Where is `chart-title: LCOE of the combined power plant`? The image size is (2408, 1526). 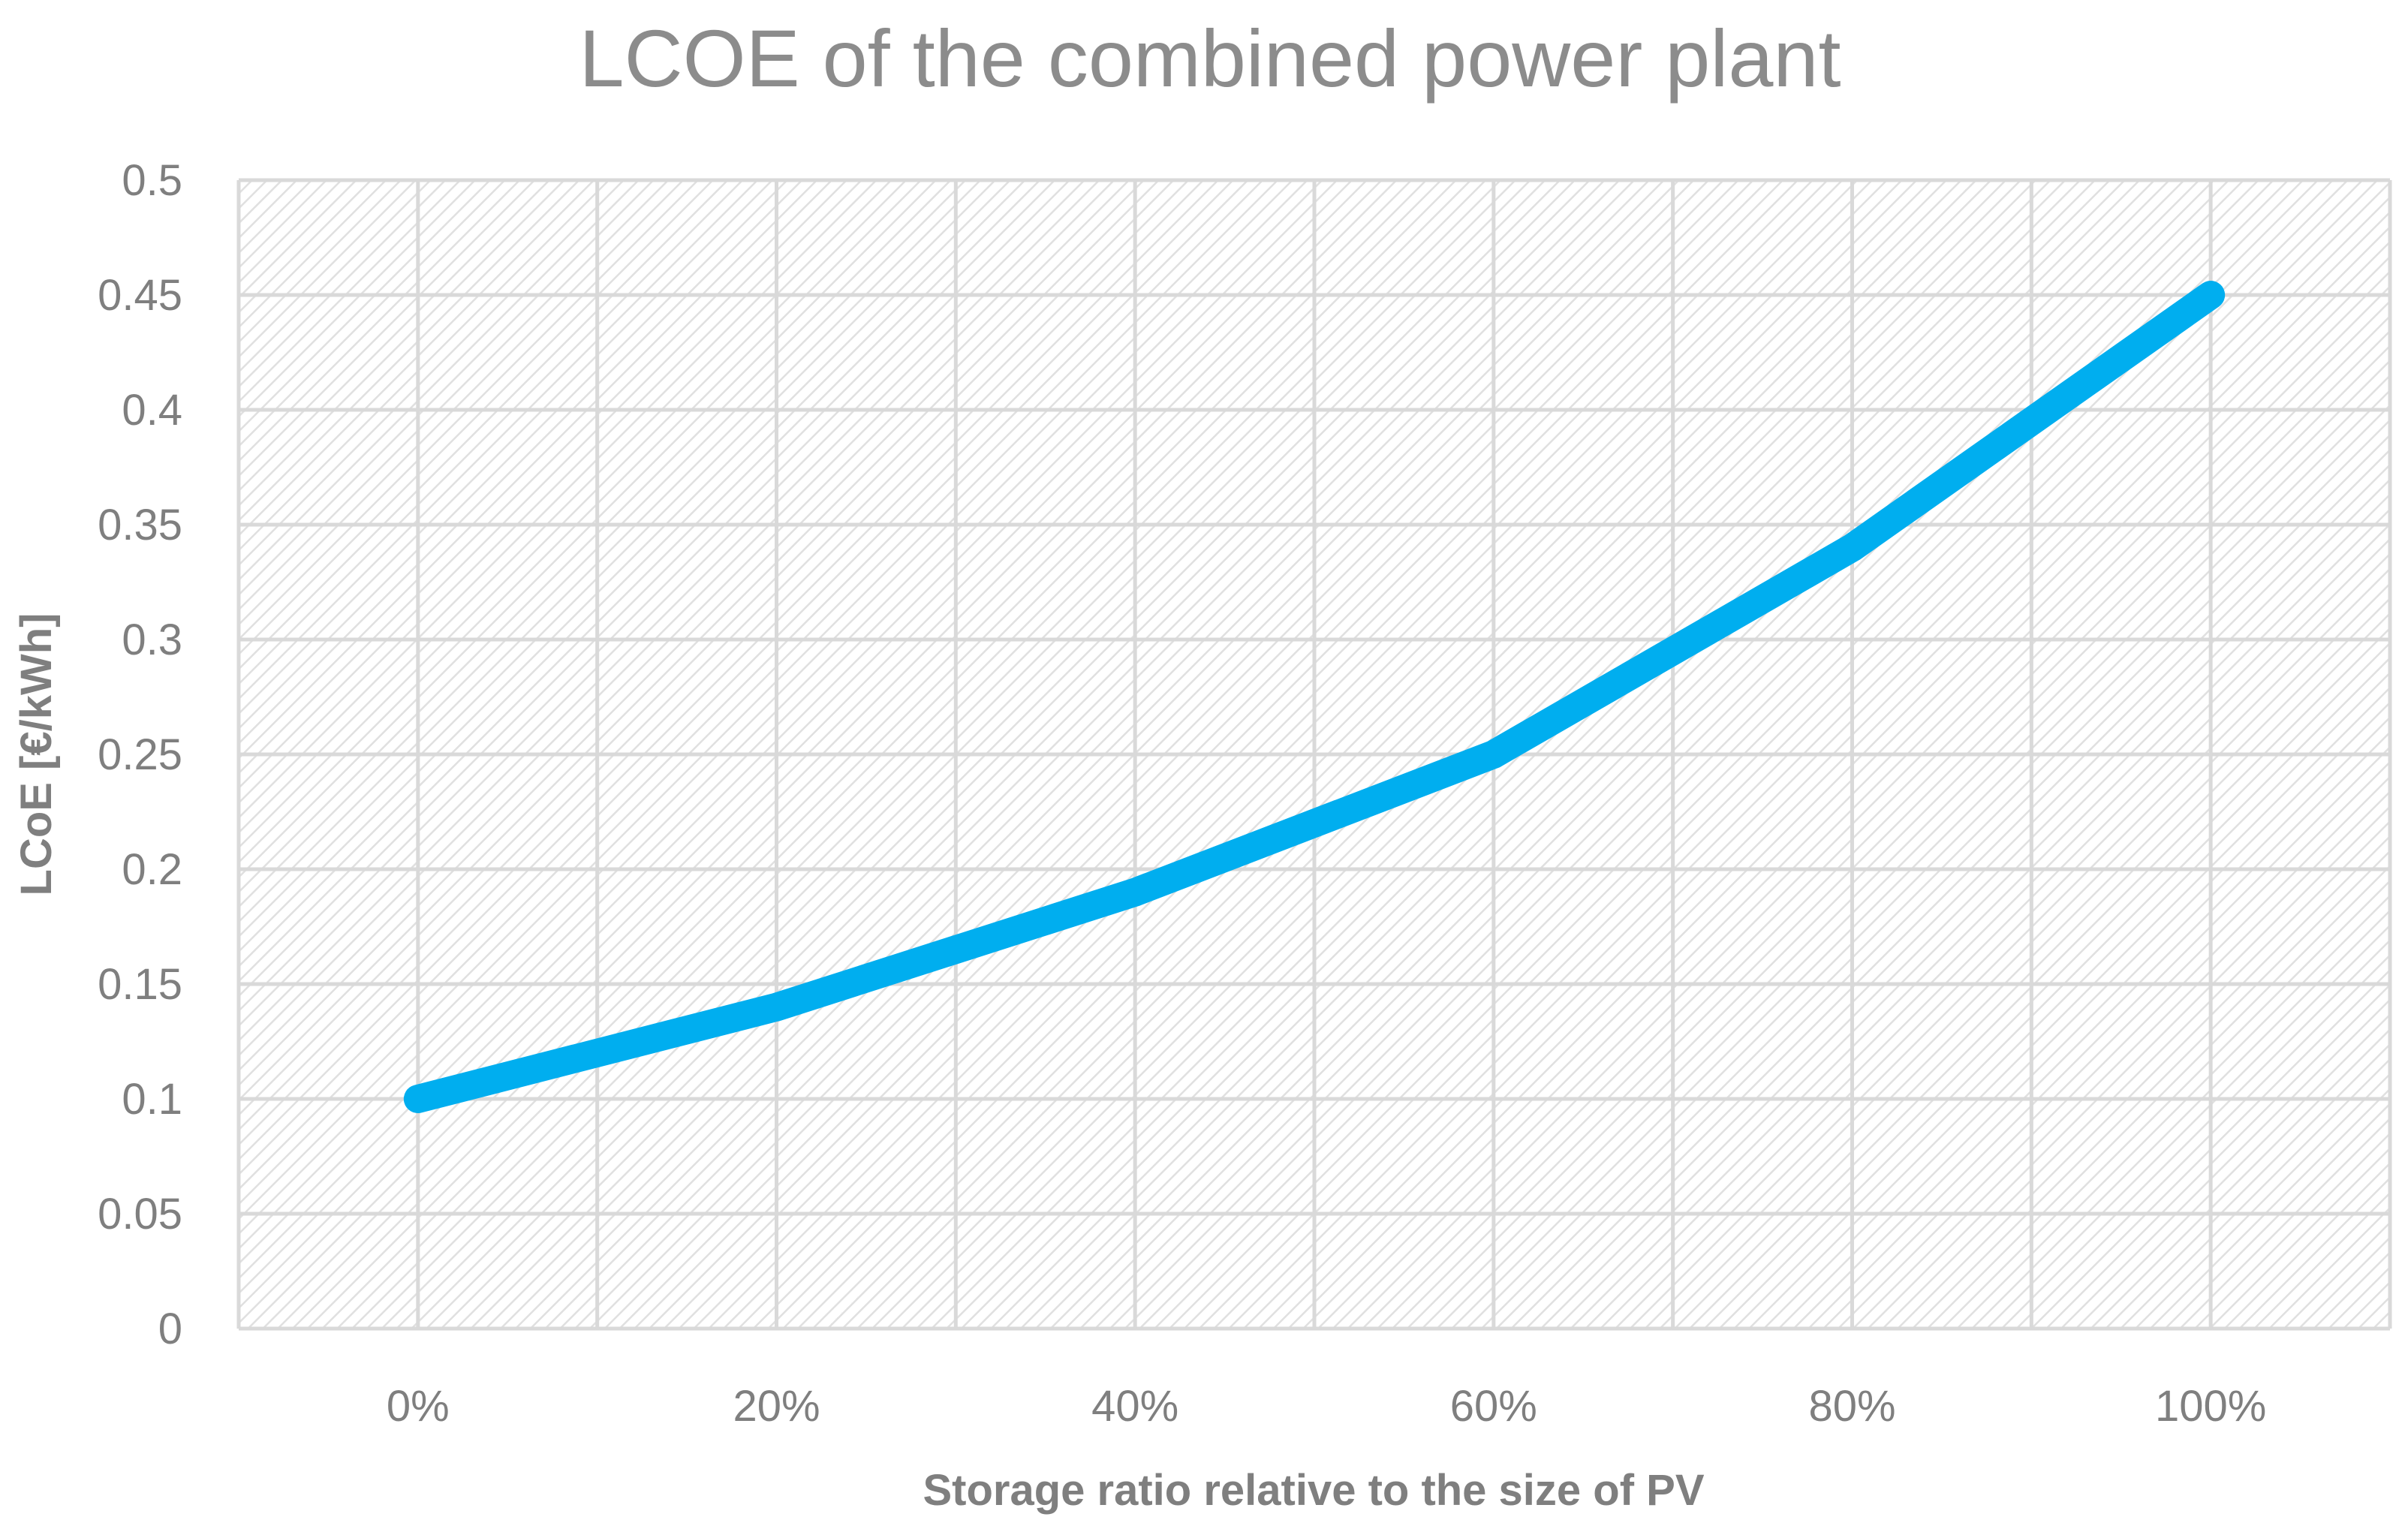 chart-title: LCOE of the combined power plant is located at coordinates (1210, 59).